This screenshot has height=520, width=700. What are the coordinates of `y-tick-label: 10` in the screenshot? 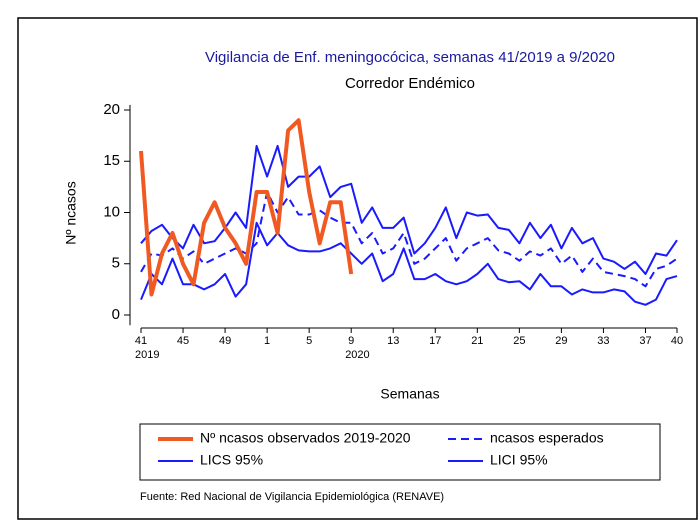 It's located at (111, 211).